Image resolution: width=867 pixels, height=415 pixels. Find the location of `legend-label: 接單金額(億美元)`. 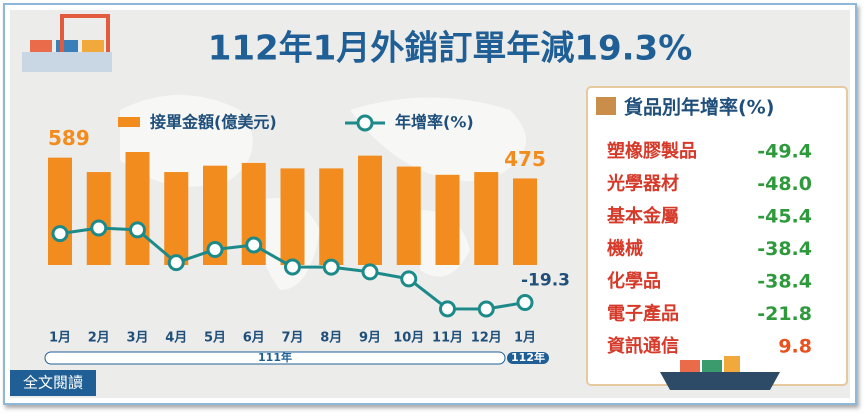

legend-label: 接單金額(億美元) is located at coordinates (213, 122).